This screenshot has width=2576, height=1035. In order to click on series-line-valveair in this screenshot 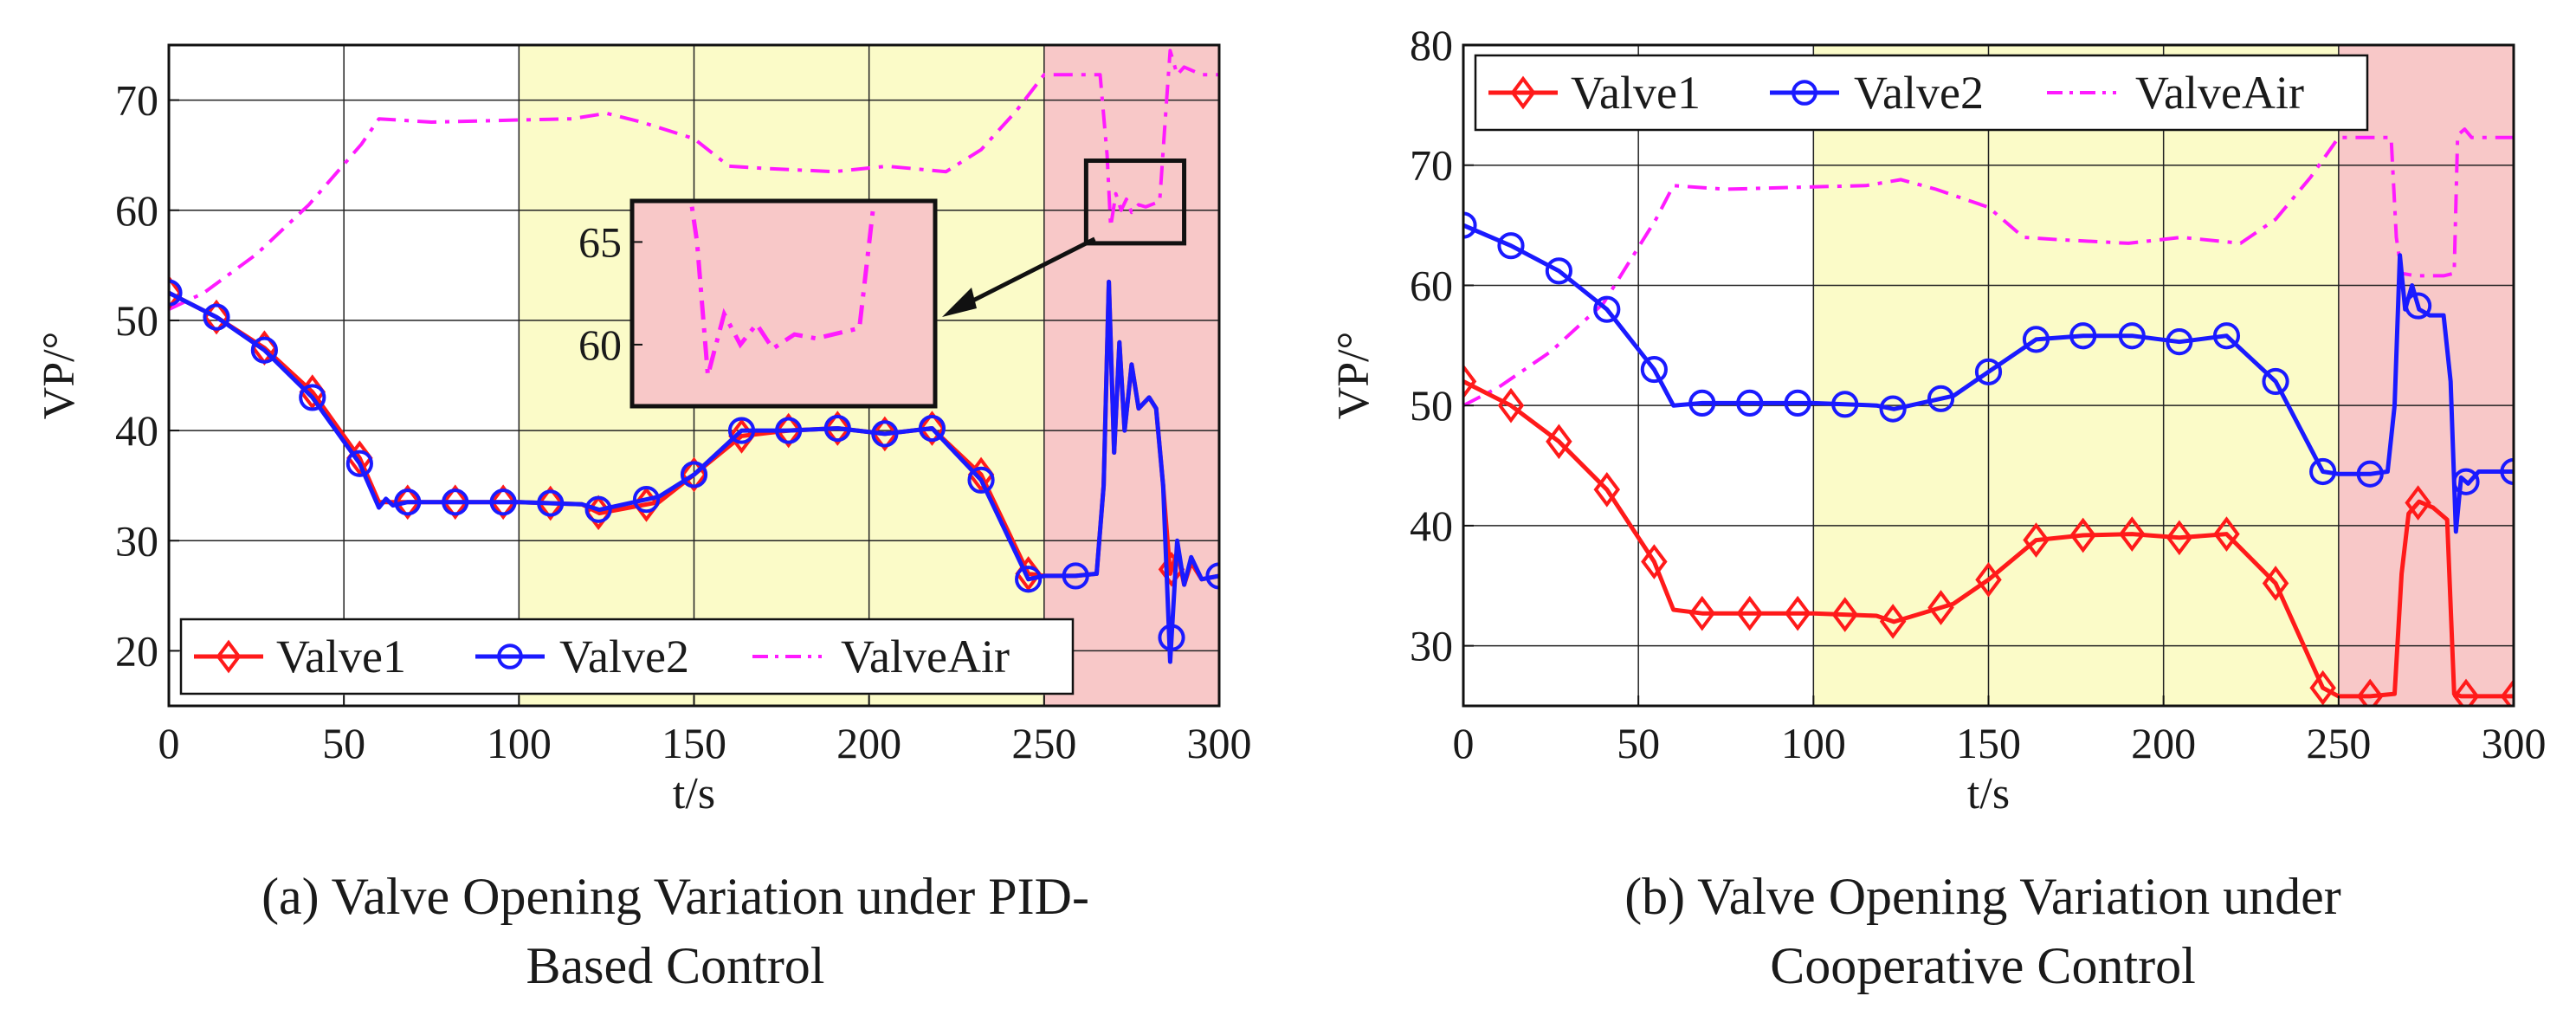, I will do `click(694, 180)`.